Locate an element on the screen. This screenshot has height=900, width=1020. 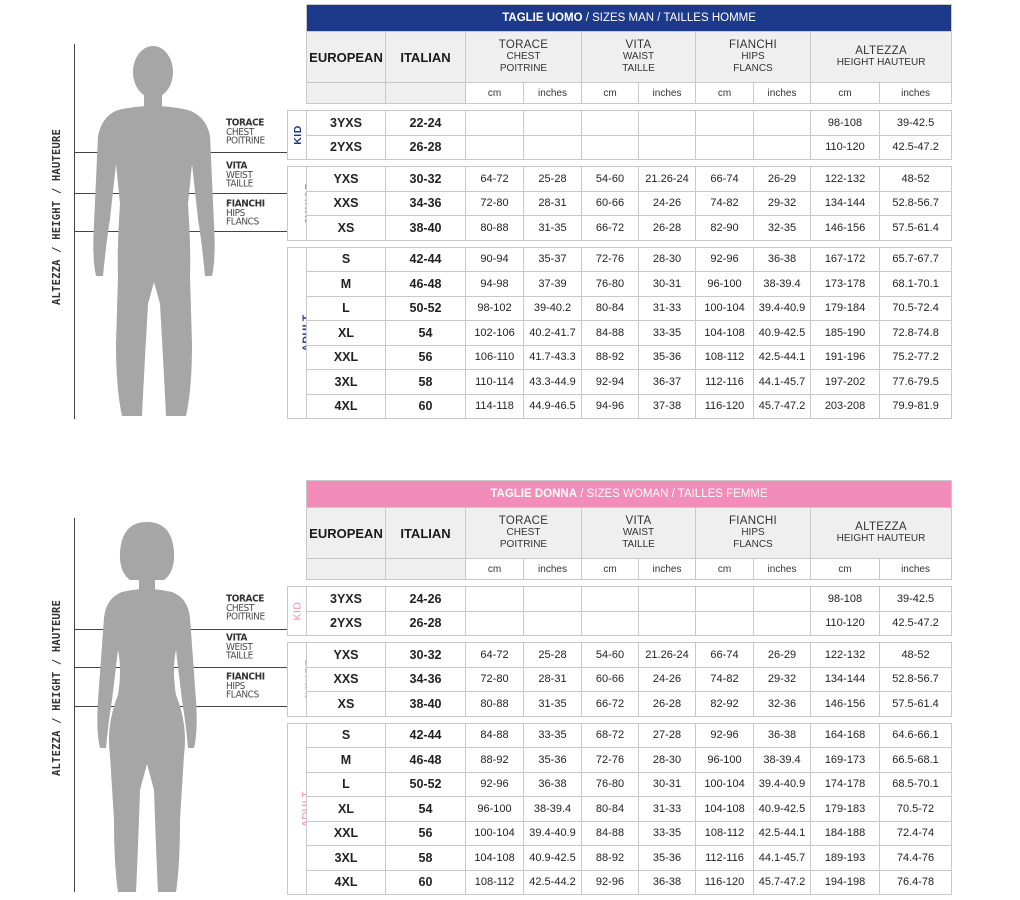
measure-cell: 179-184 is located at coordinates (845, 308).